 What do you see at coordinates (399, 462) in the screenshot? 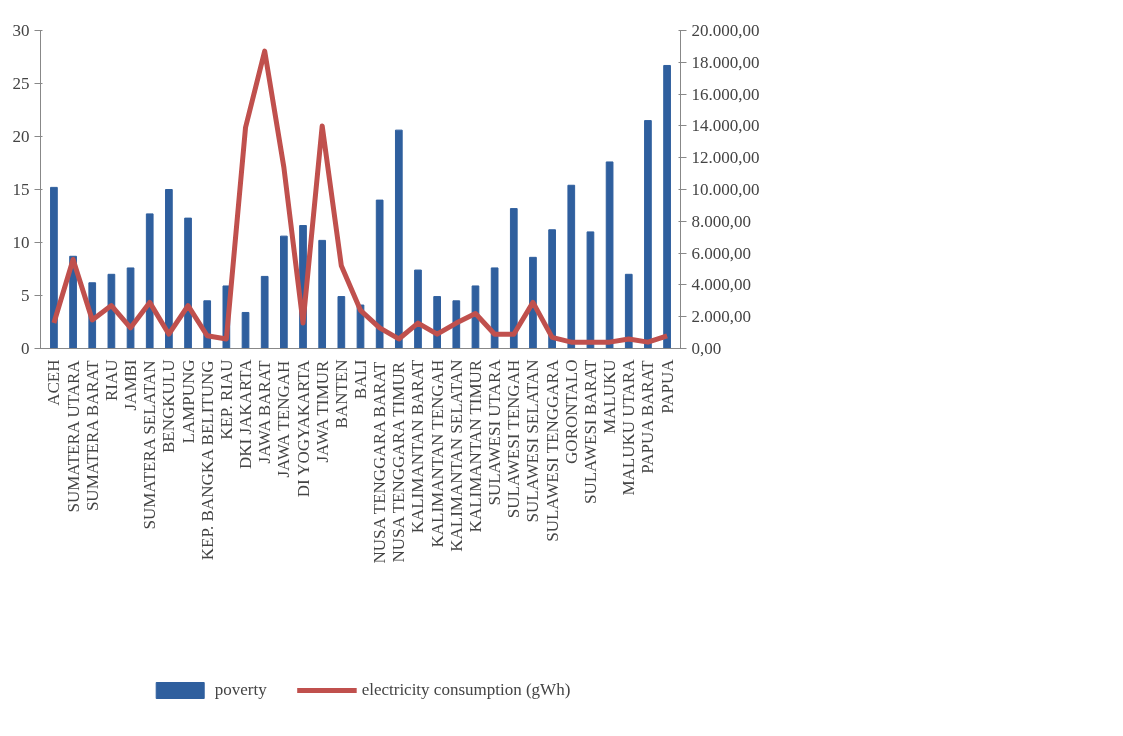
I see `x-tick-label: NUSA TENGGARA TIMUR` at bounding box center [399, 462].